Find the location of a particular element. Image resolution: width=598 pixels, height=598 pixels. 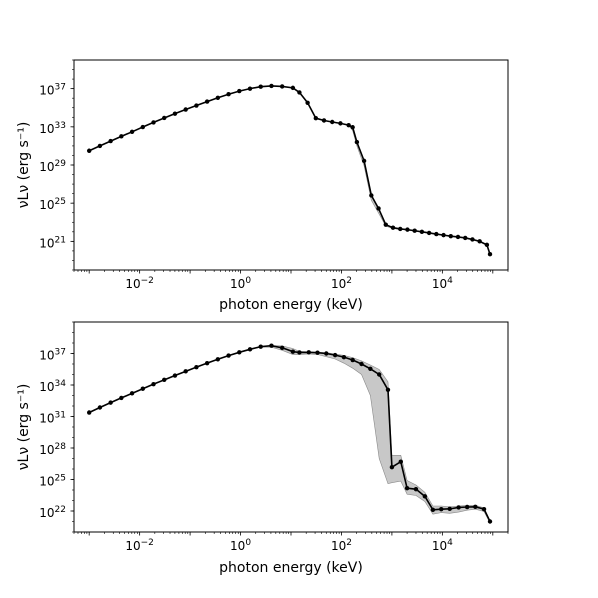

y-tick-label: 1022 is located at coordinates (52, 512).